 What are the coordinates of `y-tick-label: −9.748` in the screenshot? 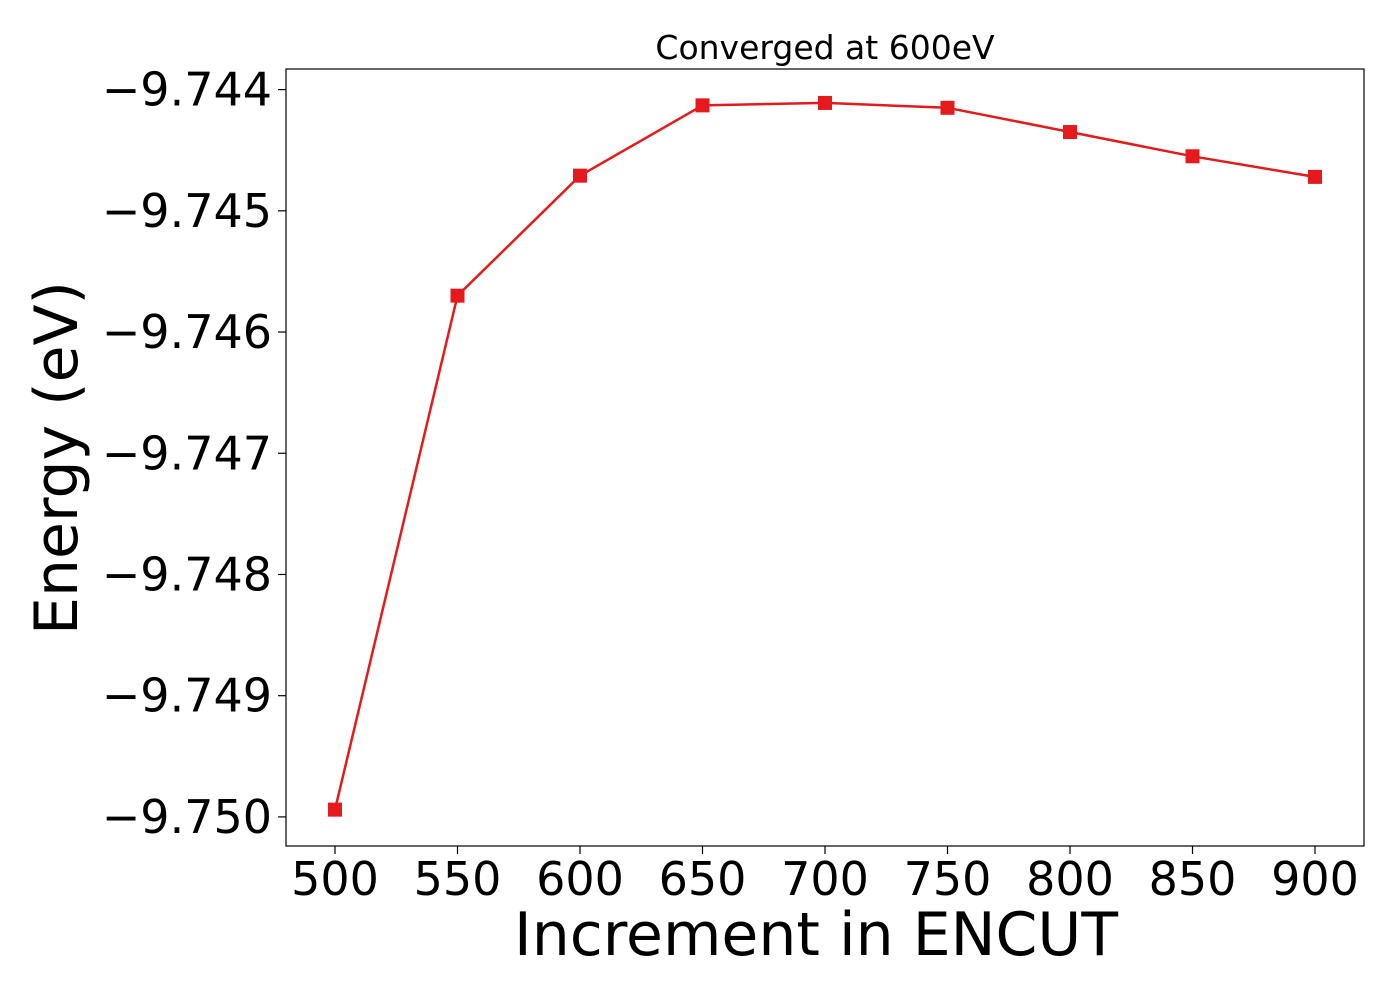 It's located at (187, 574).